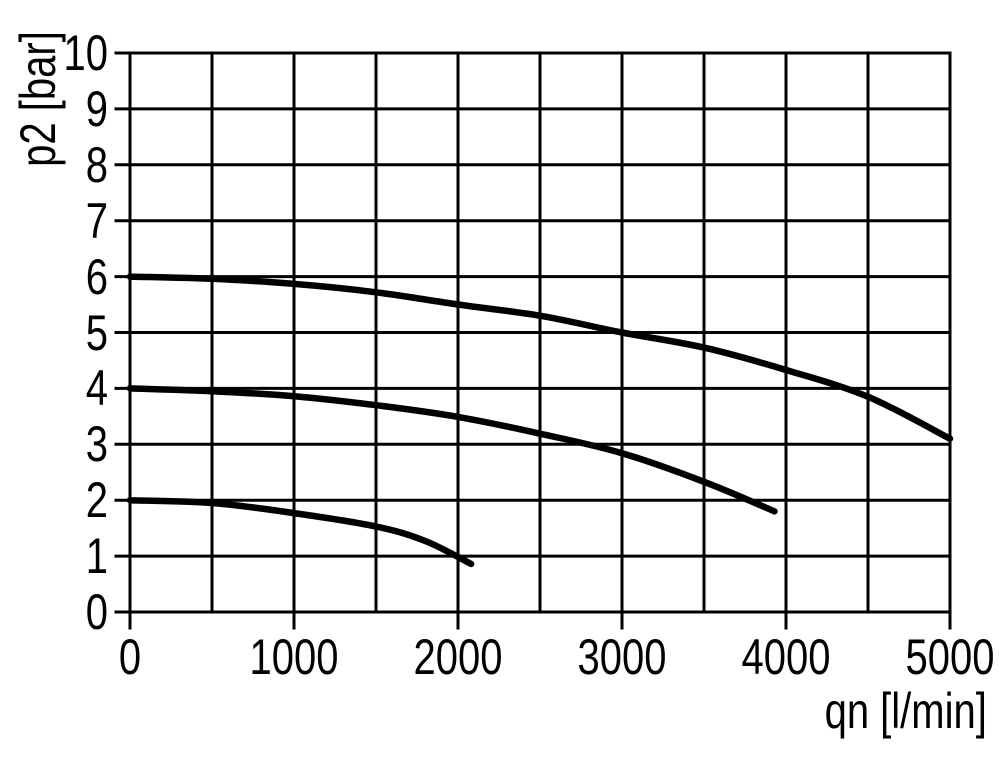 This screenshot has height=764, width=1000. What do you see at coordinates (294, 657) in the screenshot?
I see `x-tick-label: 1000` at bounding box center [294, 657].